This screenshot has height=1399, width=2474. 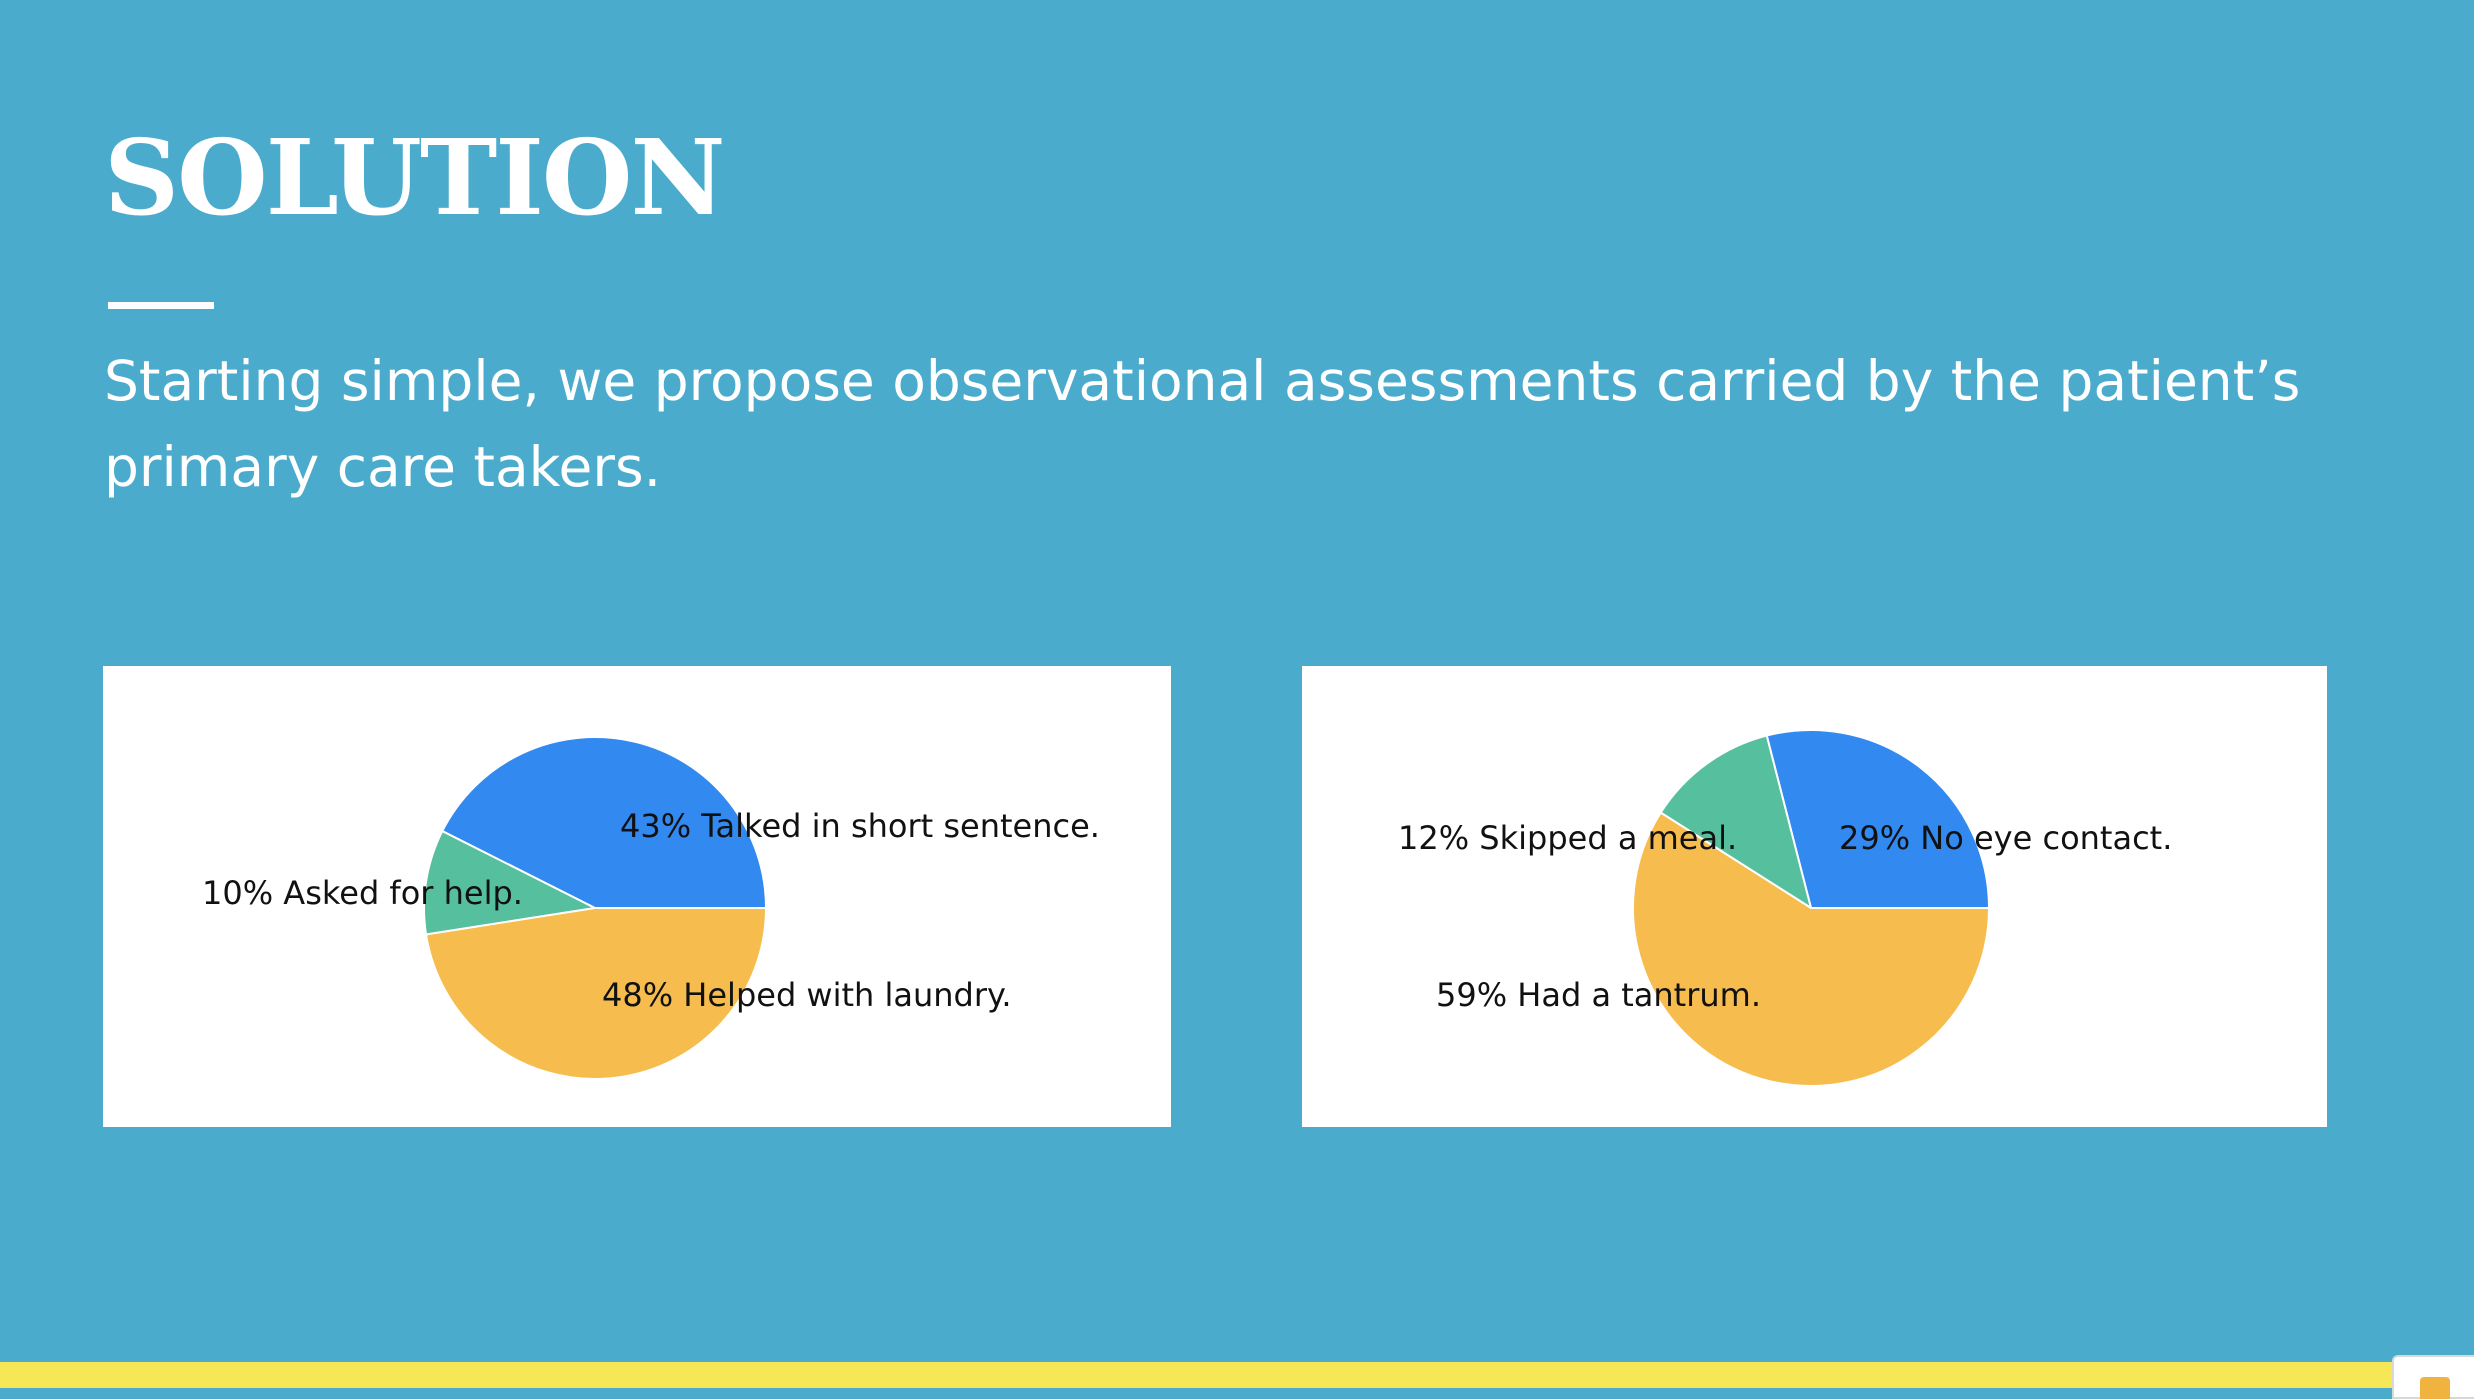 I want to click on pie-slice-label-2: 48% Helped with laundry., so click(x=807, y=995).